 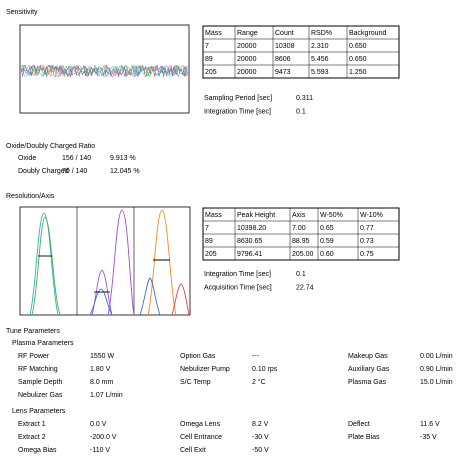 What do you see at coordinates (367, 254) in the screenshot?
I see `table-cell: 0.75` at bounding box center [367, 254].